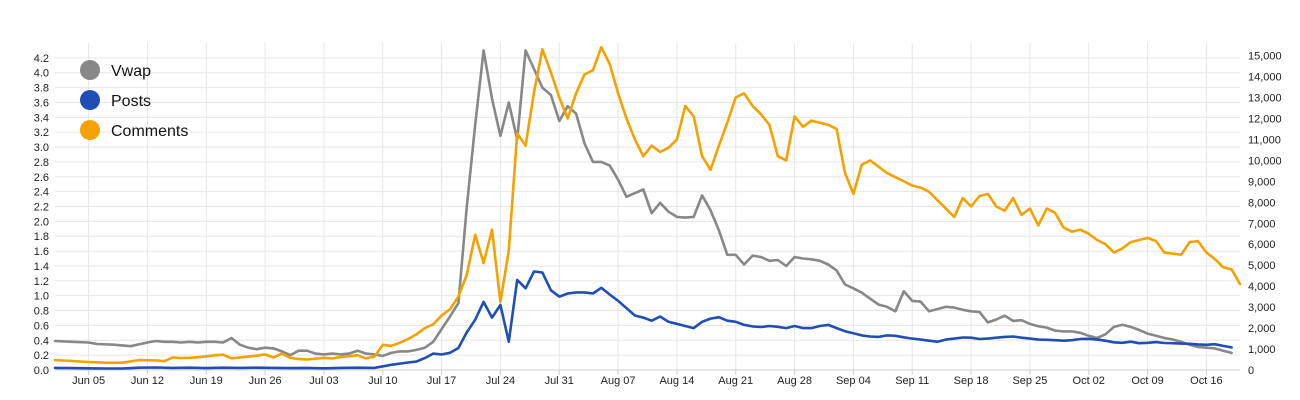 The width and height of the screenshot is (1300, 400). What do you see at coordinates (41, 133) in the screenshot?
I see `y-left-tick-label: 3.2` at bounding box center [41, 133].